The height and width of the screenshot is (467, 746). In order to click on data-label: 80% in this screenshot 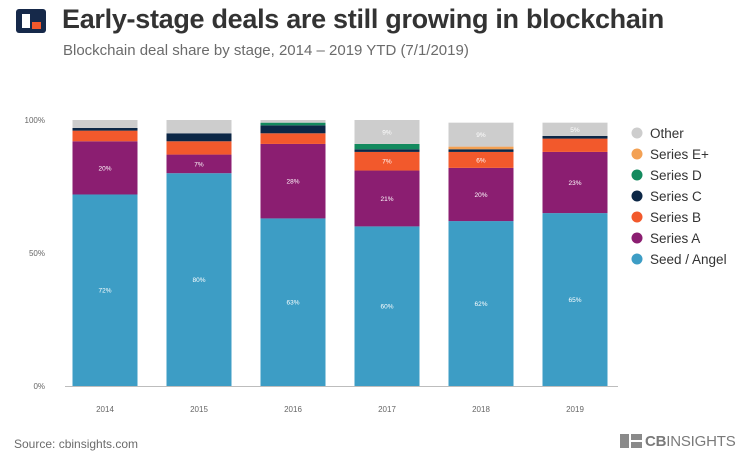, I will do `click(198, 280)`.